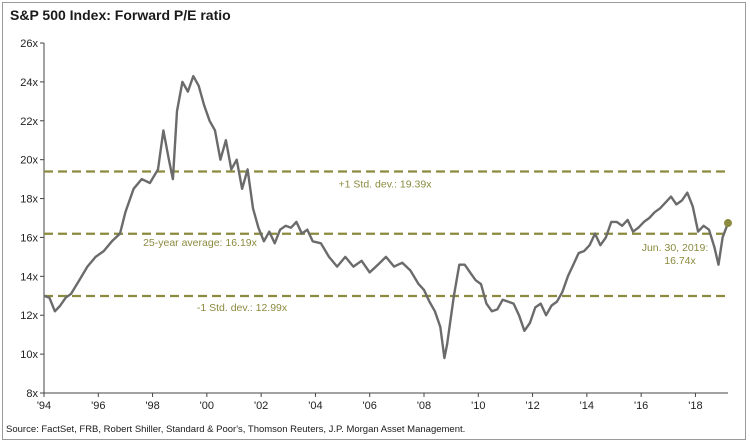 This screenshot has height=444, width=750. Describe the element at coordinates (675, 248) in the screenshot. I see `latest-value-date-label: Jun. 30, 2019:` at that location.